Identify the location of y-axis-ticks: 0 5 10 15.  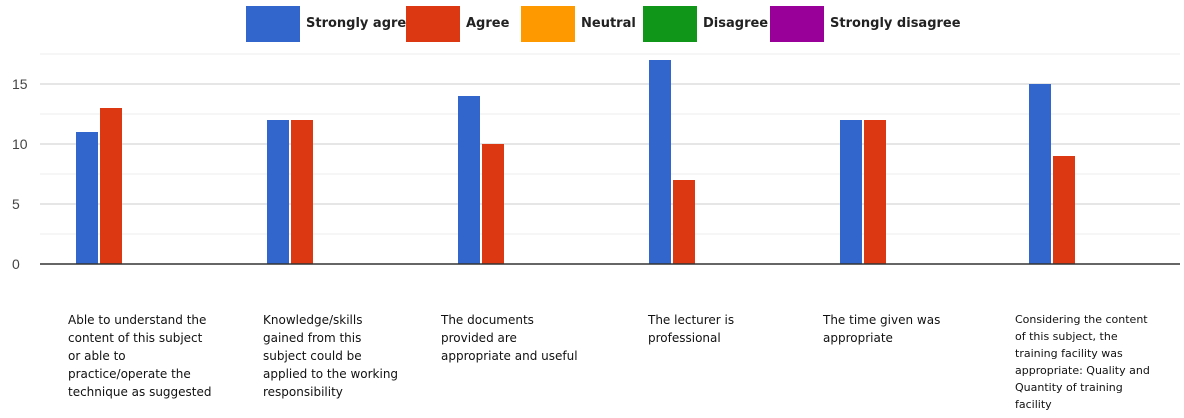
(20, 174).